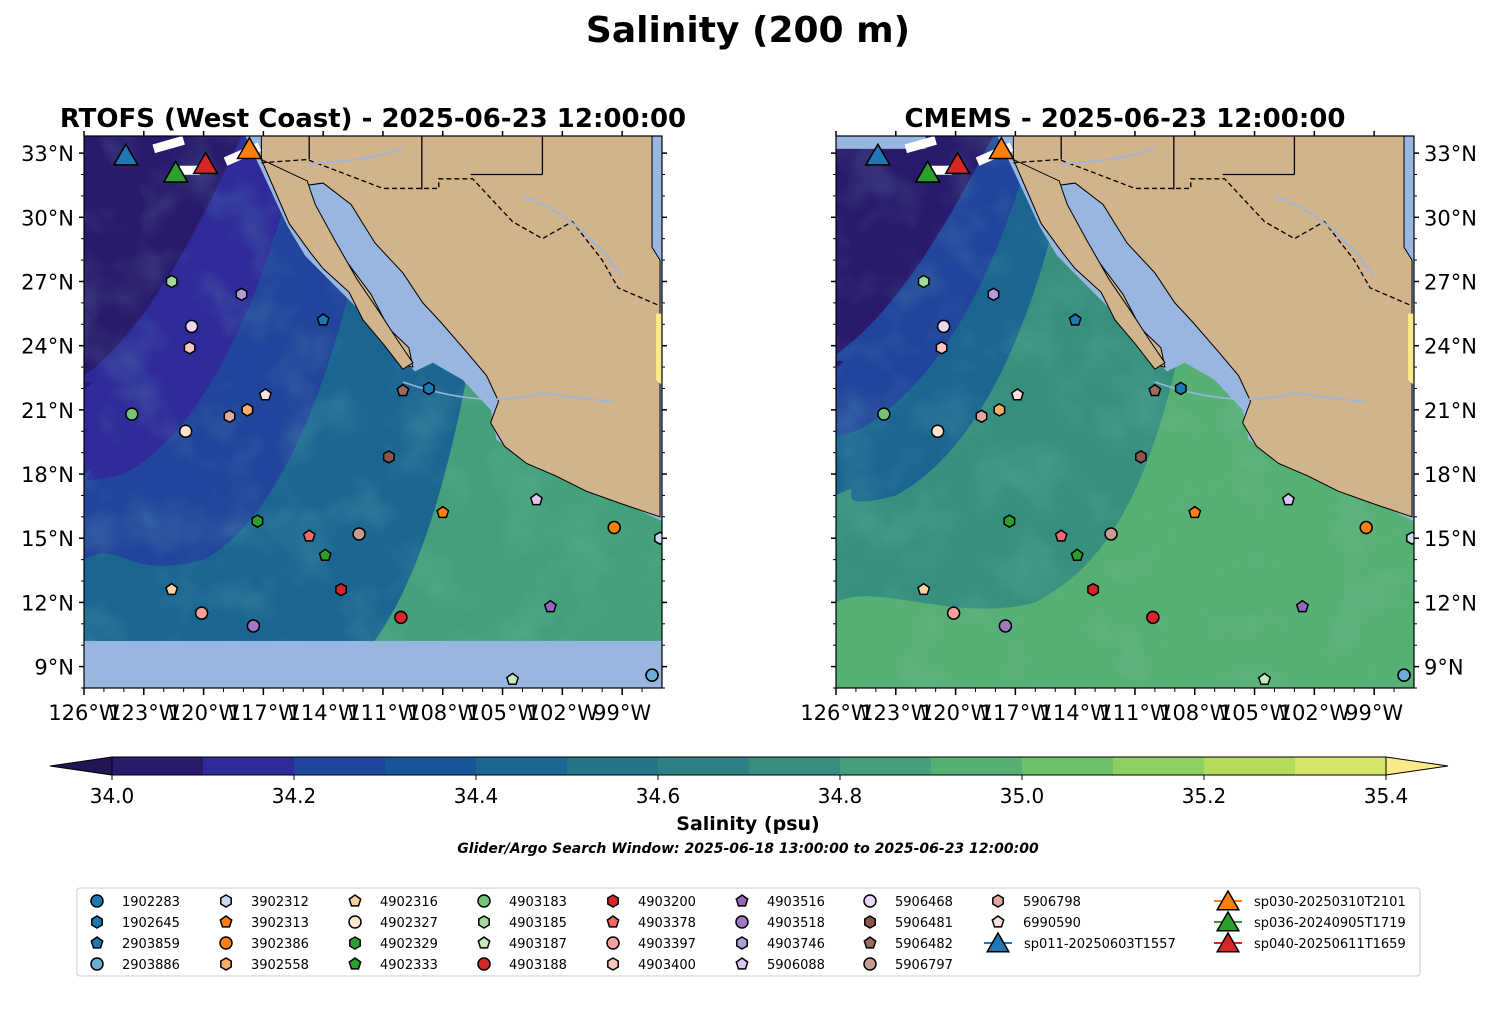  I want to click on x-tick-label: 105°W, so click(503, 713).